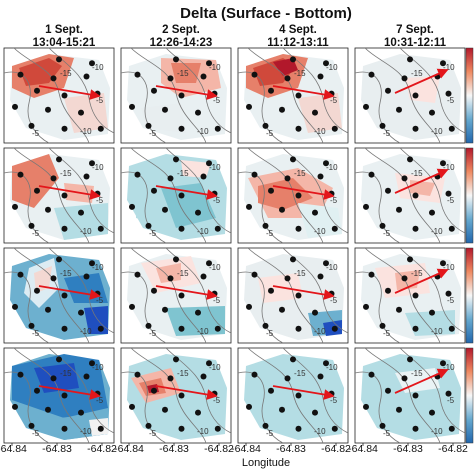 The height and width of the screenshot is (474, 474). Describe the element at coordinates (186, 292) in the screenshot. I see `current-arrow` at that location.